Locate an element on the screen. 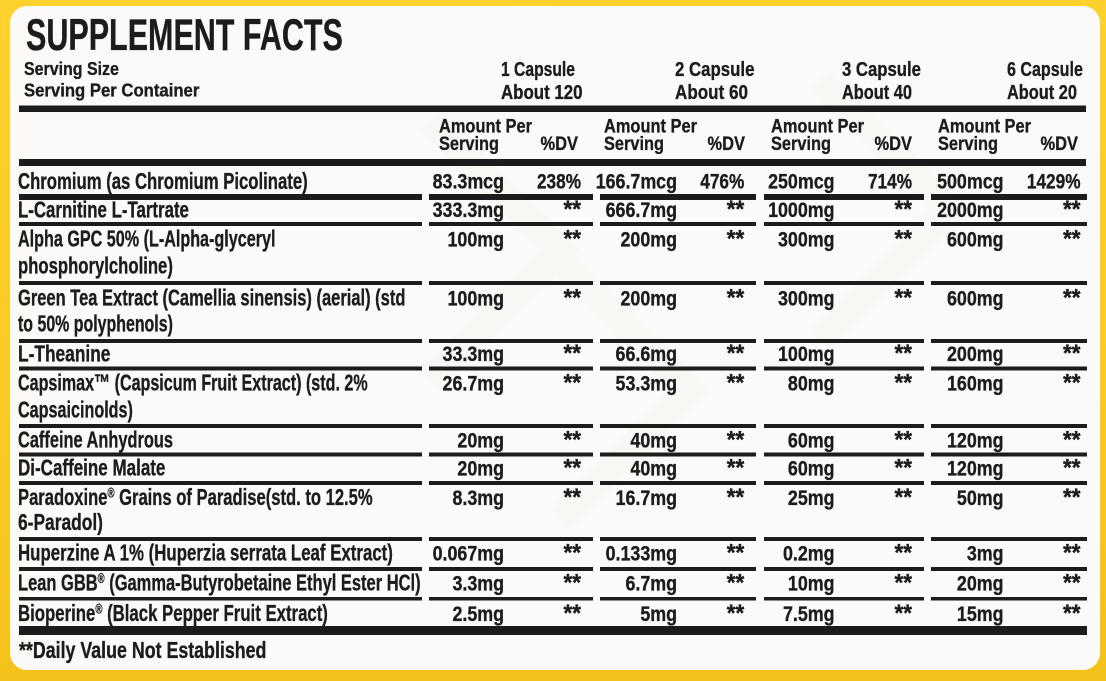  svg-text: 2.5mg is located at coordinates (478, 615).